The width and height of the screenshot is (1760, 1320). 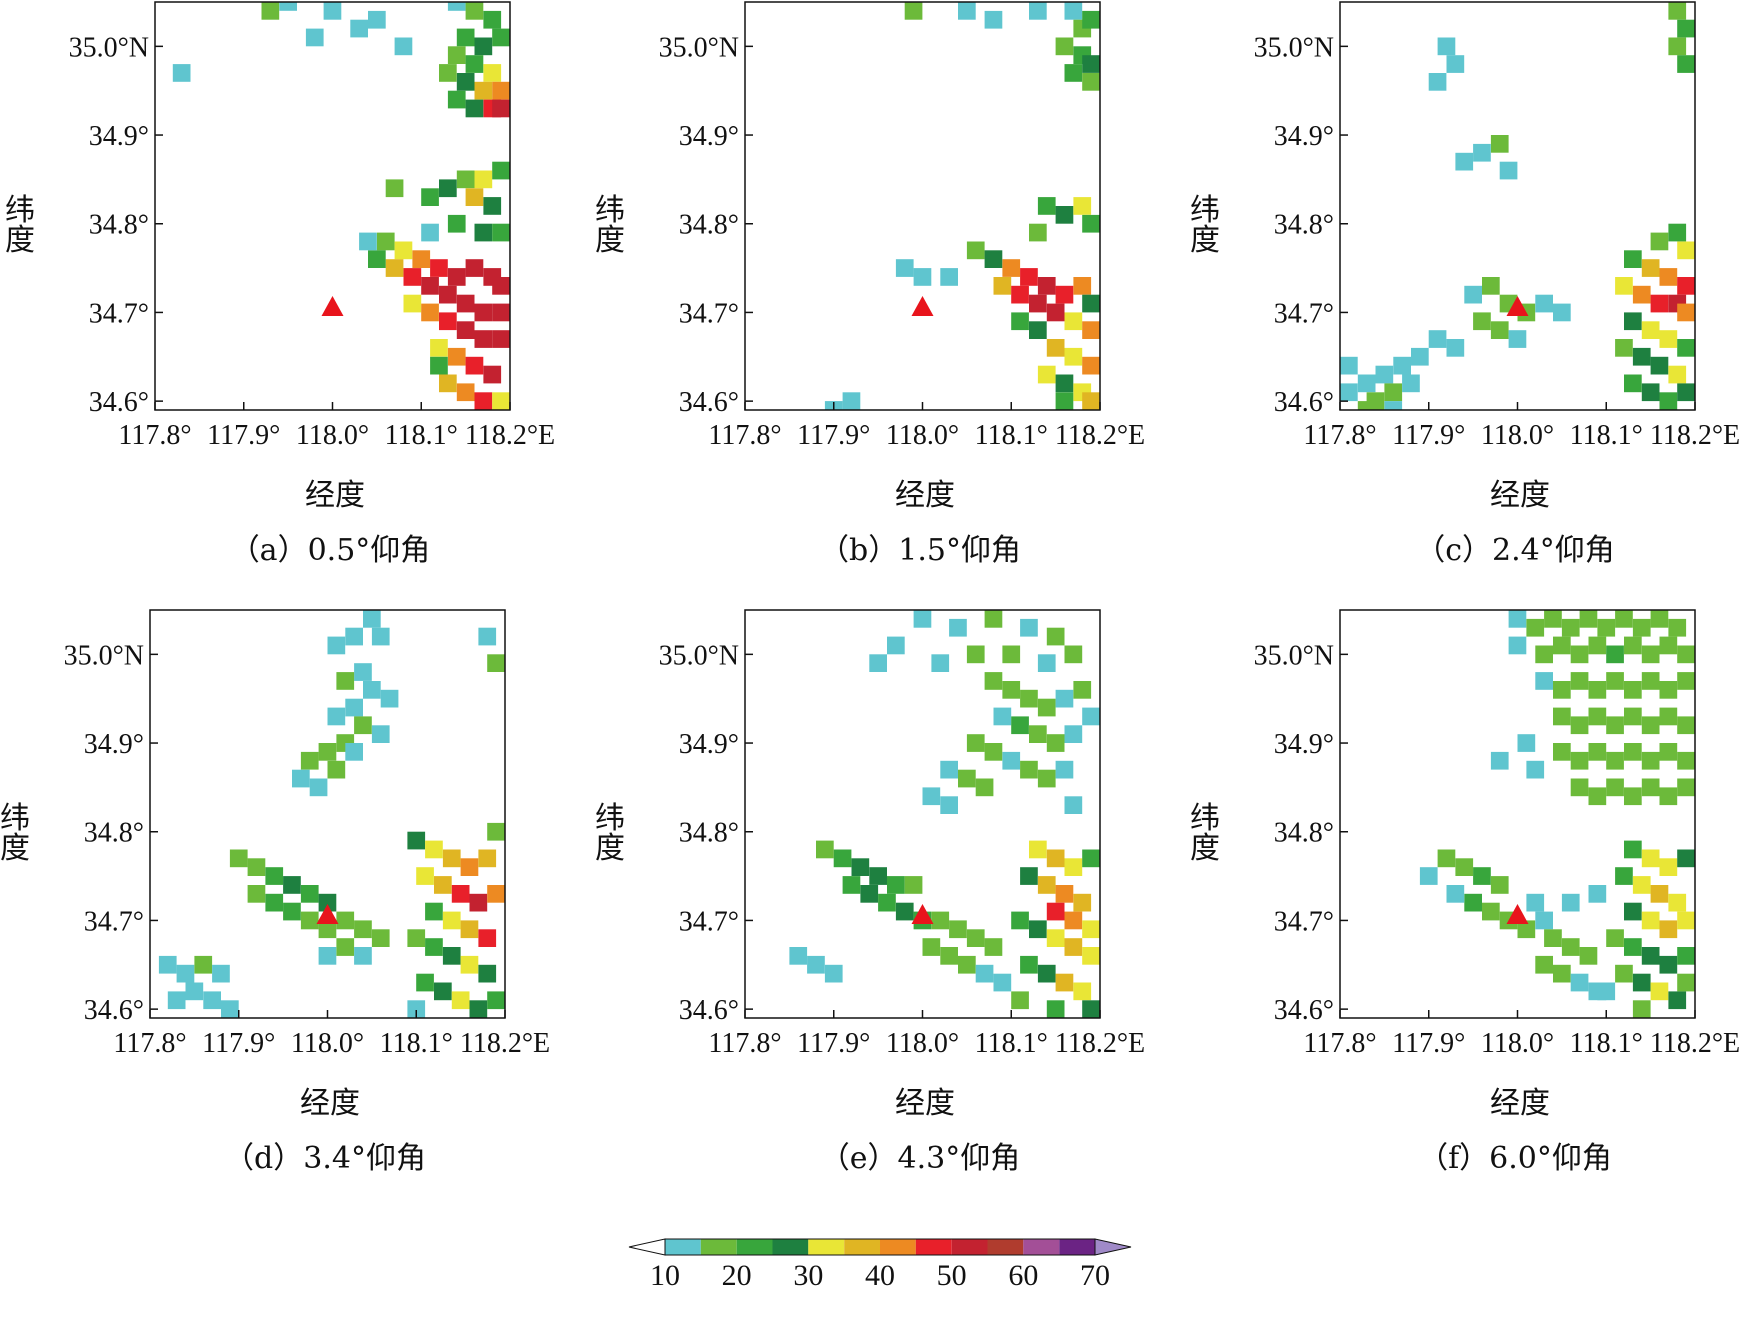 What do you see at coordinates (332, 306) in the screenshot?
I see `station-marker-triangle` at bounding box center [332, 306].